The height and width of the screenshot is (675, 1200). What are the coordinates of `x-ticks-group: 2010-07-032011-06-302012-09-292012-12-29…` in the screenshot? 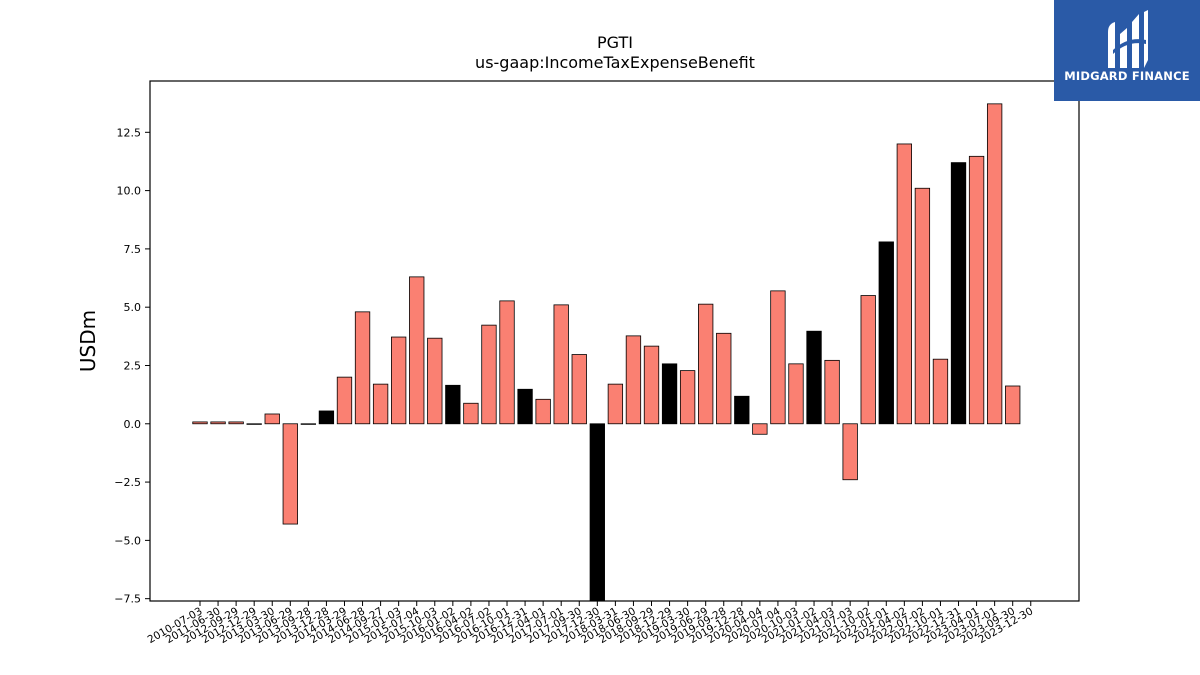 It's located at (590, 623).